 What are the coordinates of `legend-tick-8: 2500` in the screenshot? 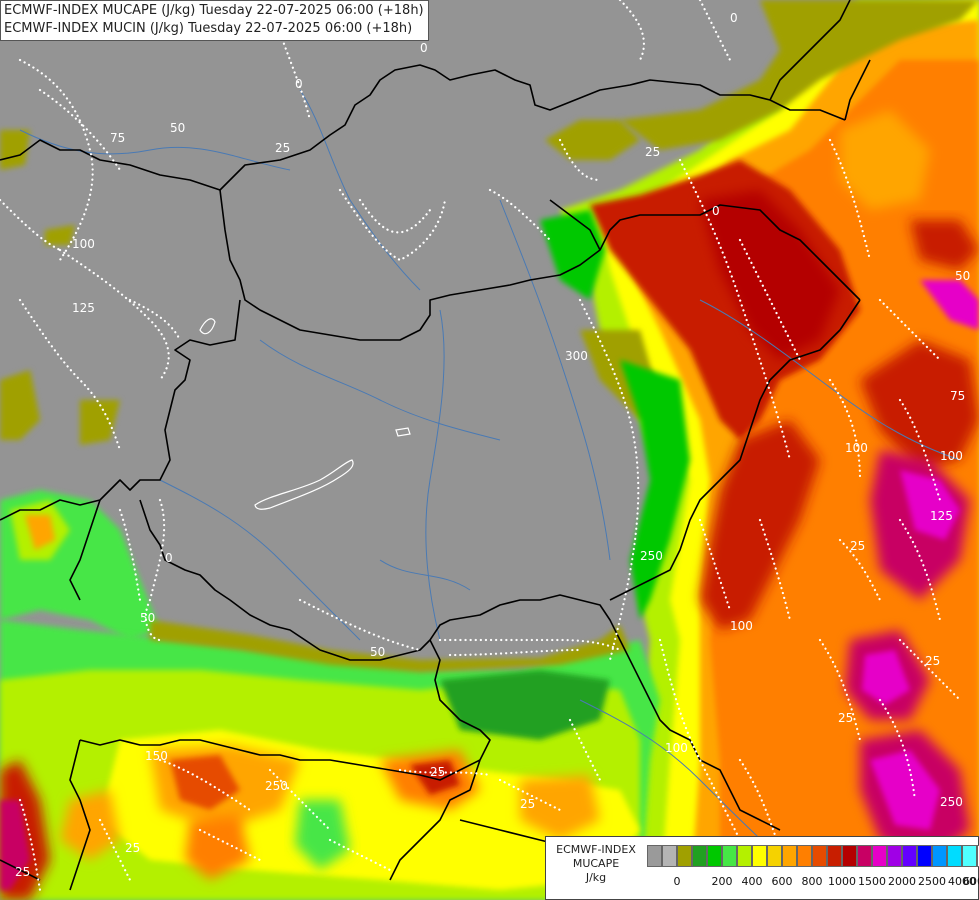 It's located at (932, 881).